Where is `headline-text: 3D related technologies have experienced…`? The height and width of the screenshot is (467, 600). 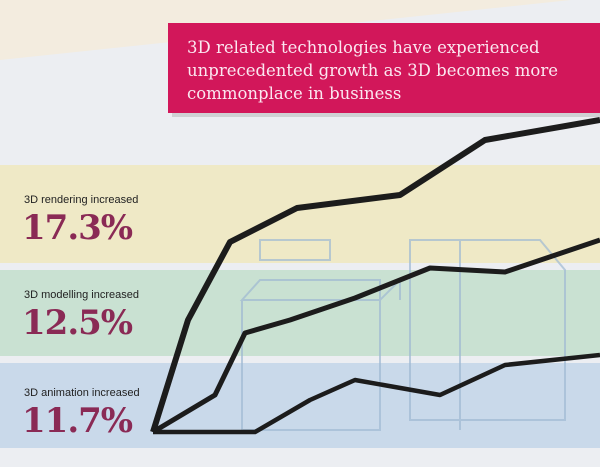 headline-text: 3D related technologies have experienced… is located at coordinates (373, 70).